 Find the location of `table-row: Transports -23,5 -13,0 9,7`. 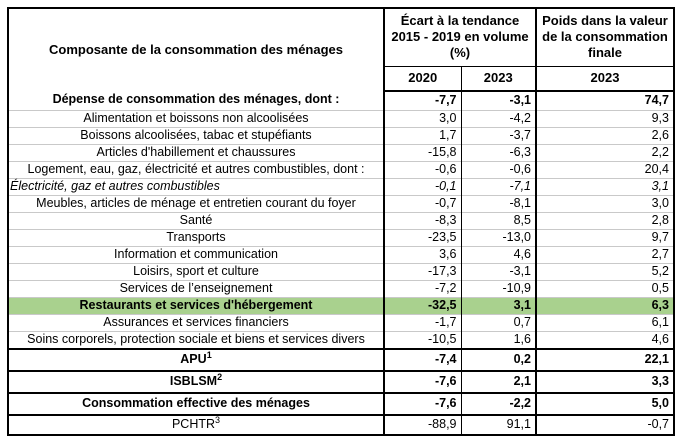

table-row: Transports -23,5 -13,0 9,7 is located at coordinates (341, 238).